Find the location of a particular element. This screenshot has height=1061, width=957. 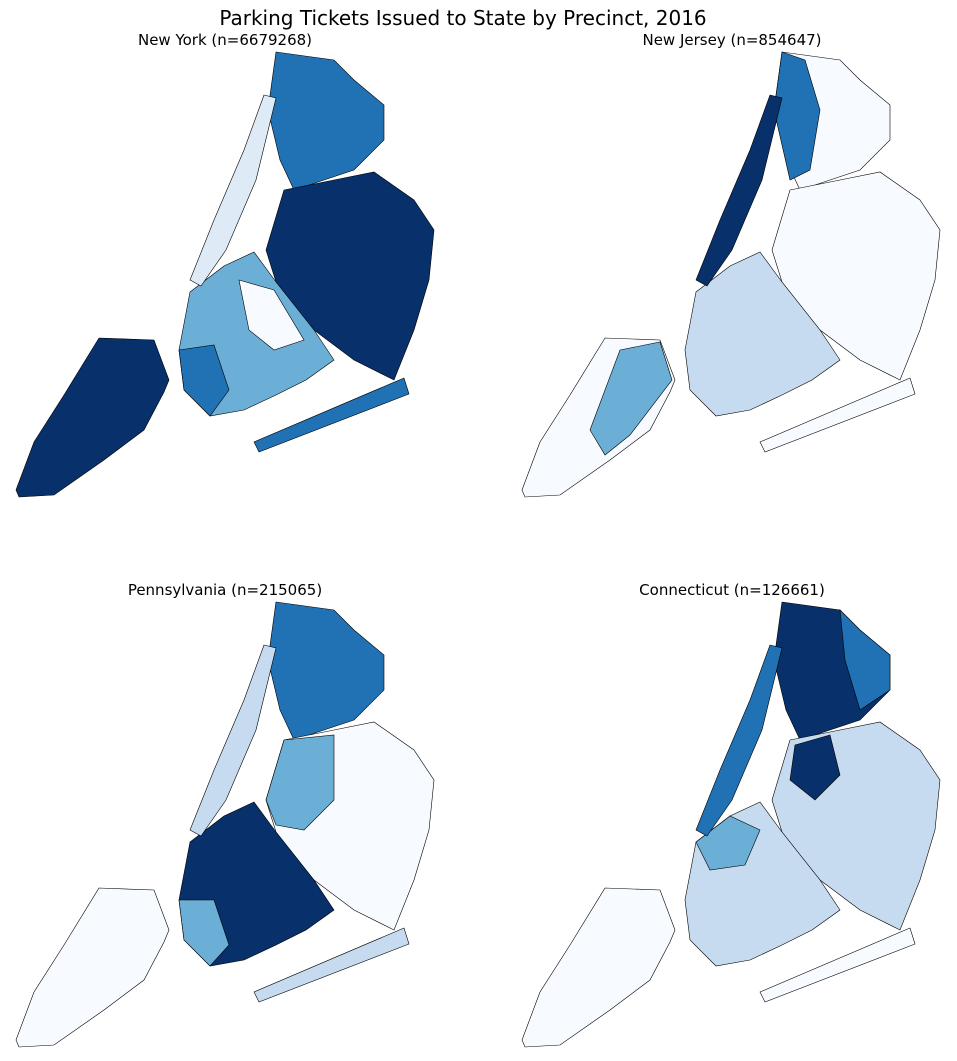

map-title: Pennsylvania (n=215065) is located at coordinates (225, 590).